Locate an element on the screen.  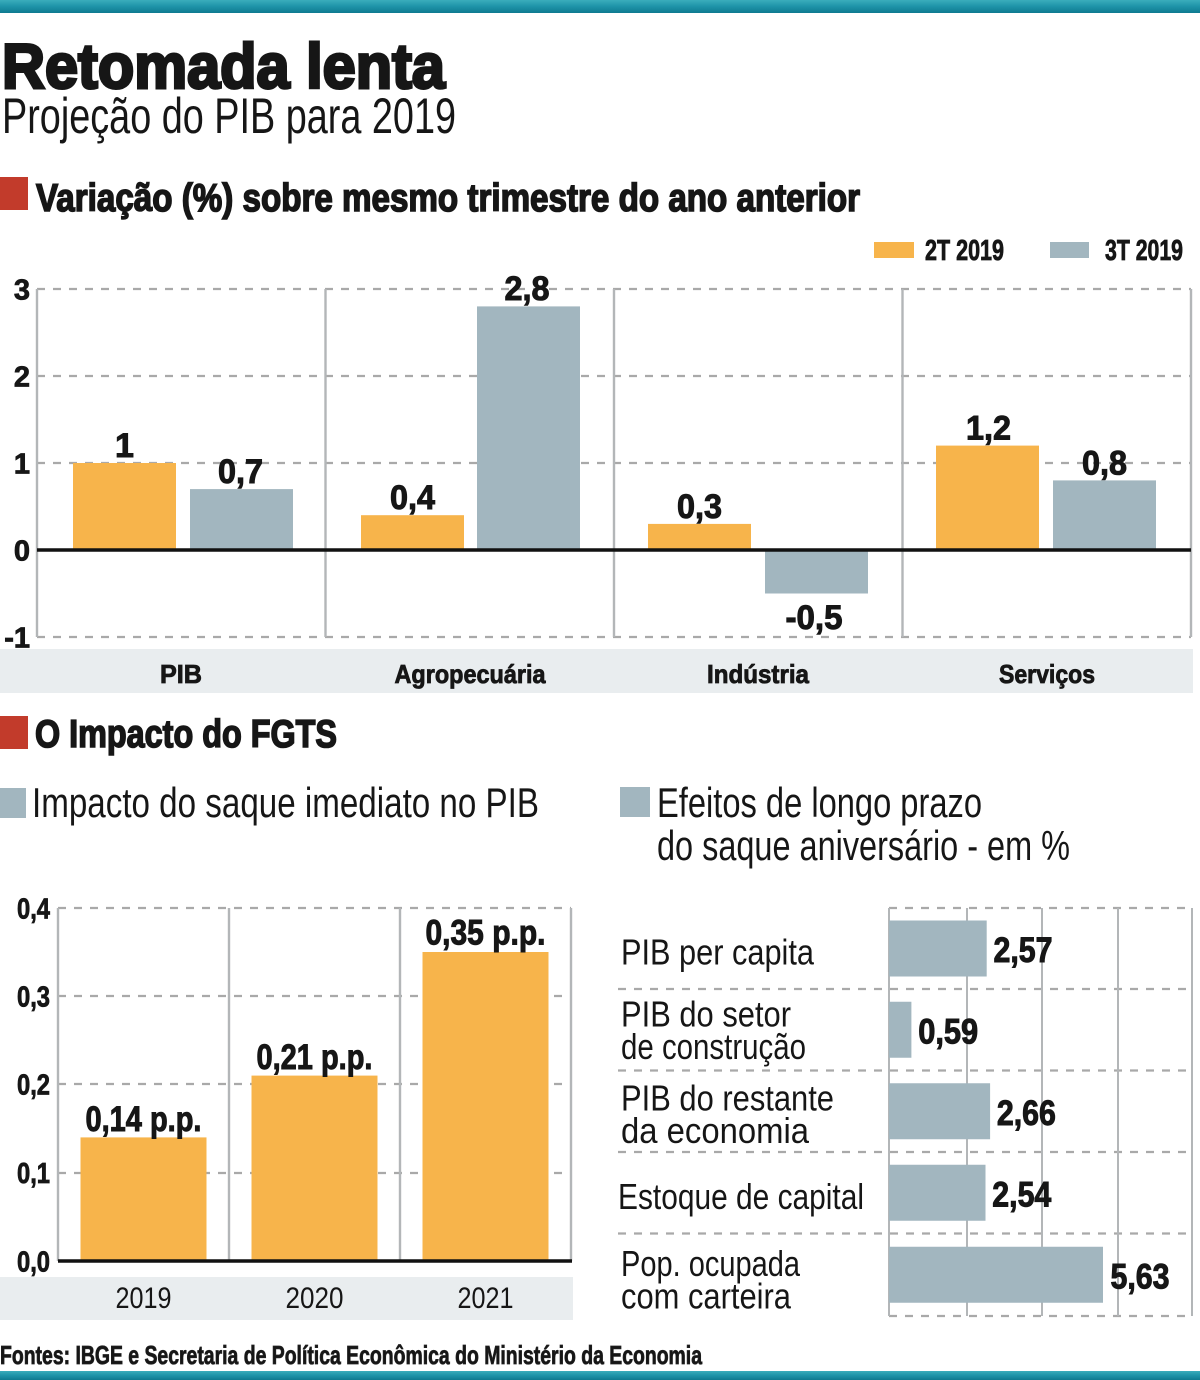
svg-text: 0 is located at coordinates (22, 552).